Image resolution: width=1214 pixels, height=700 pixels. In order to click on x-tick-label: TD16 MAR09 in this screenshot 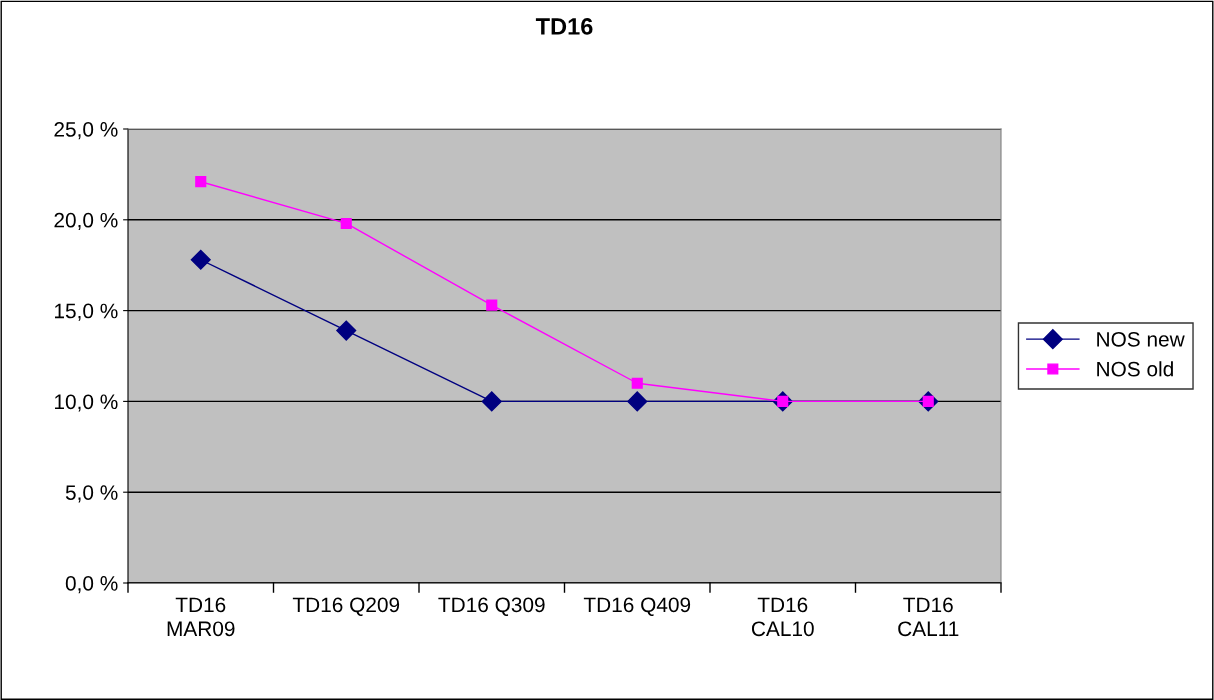, I will do `click(201, 617)`.